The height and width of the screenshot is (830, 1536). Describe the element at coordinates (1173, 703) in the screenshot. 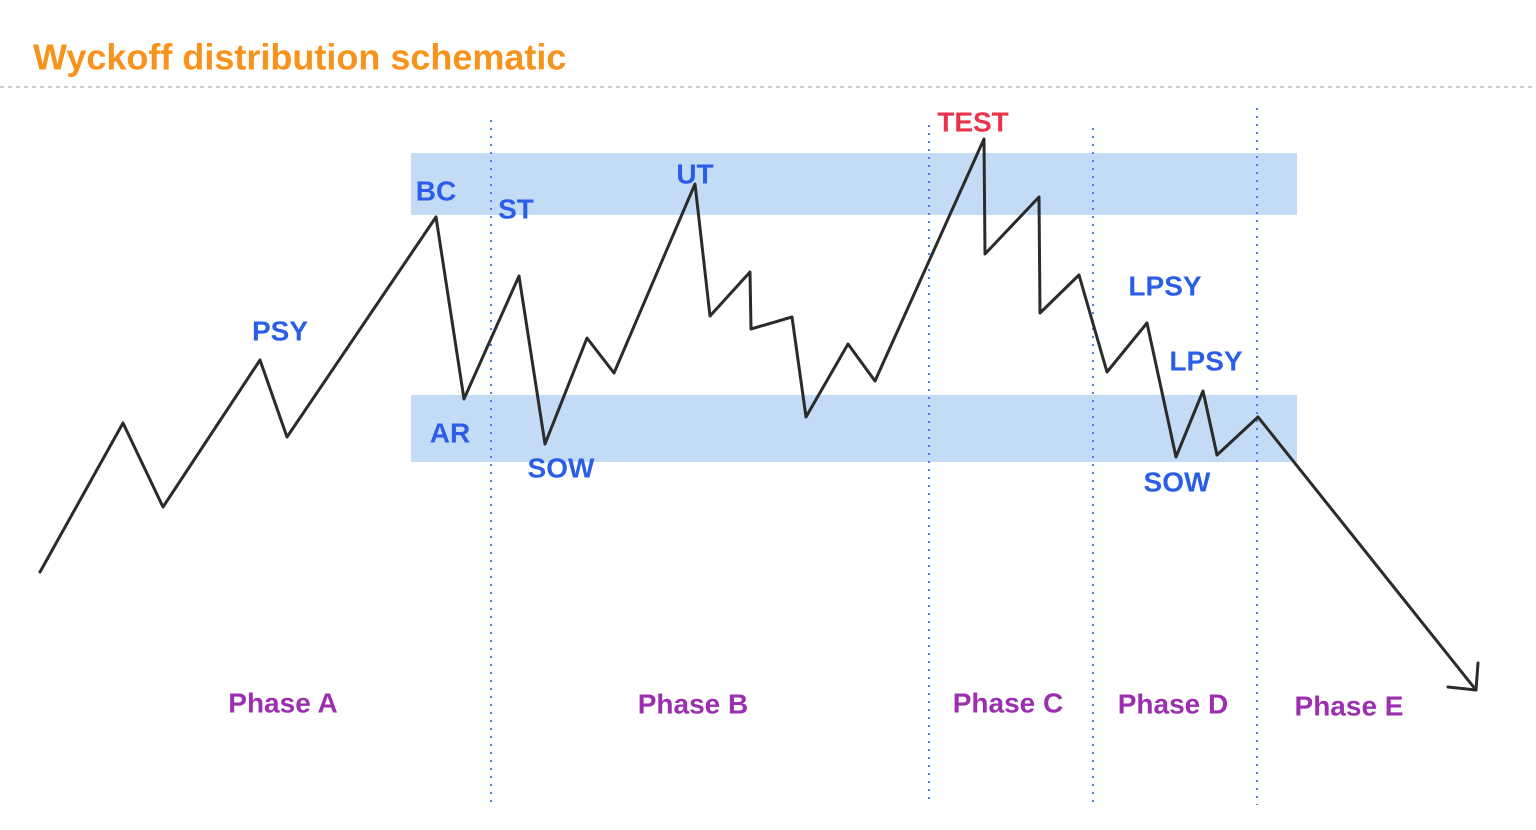

I see `phase-label: Phase D` at that location.